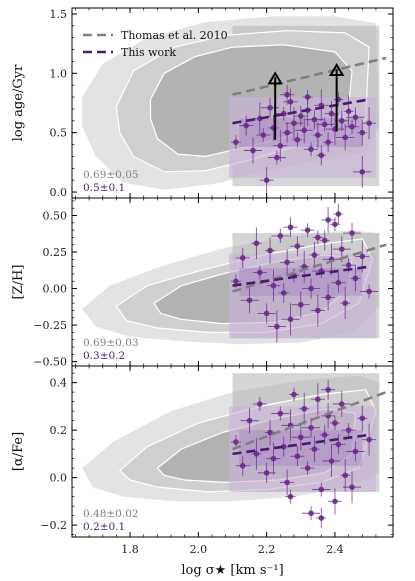 The image size is (415, 581). What do you see at coordinates (232, 560) in the screenshot?
I see `axis-labels: 1.8 2.0 2.2 2.4 log σ★ [km s⁻¹]` at bounding box center [232, 560].